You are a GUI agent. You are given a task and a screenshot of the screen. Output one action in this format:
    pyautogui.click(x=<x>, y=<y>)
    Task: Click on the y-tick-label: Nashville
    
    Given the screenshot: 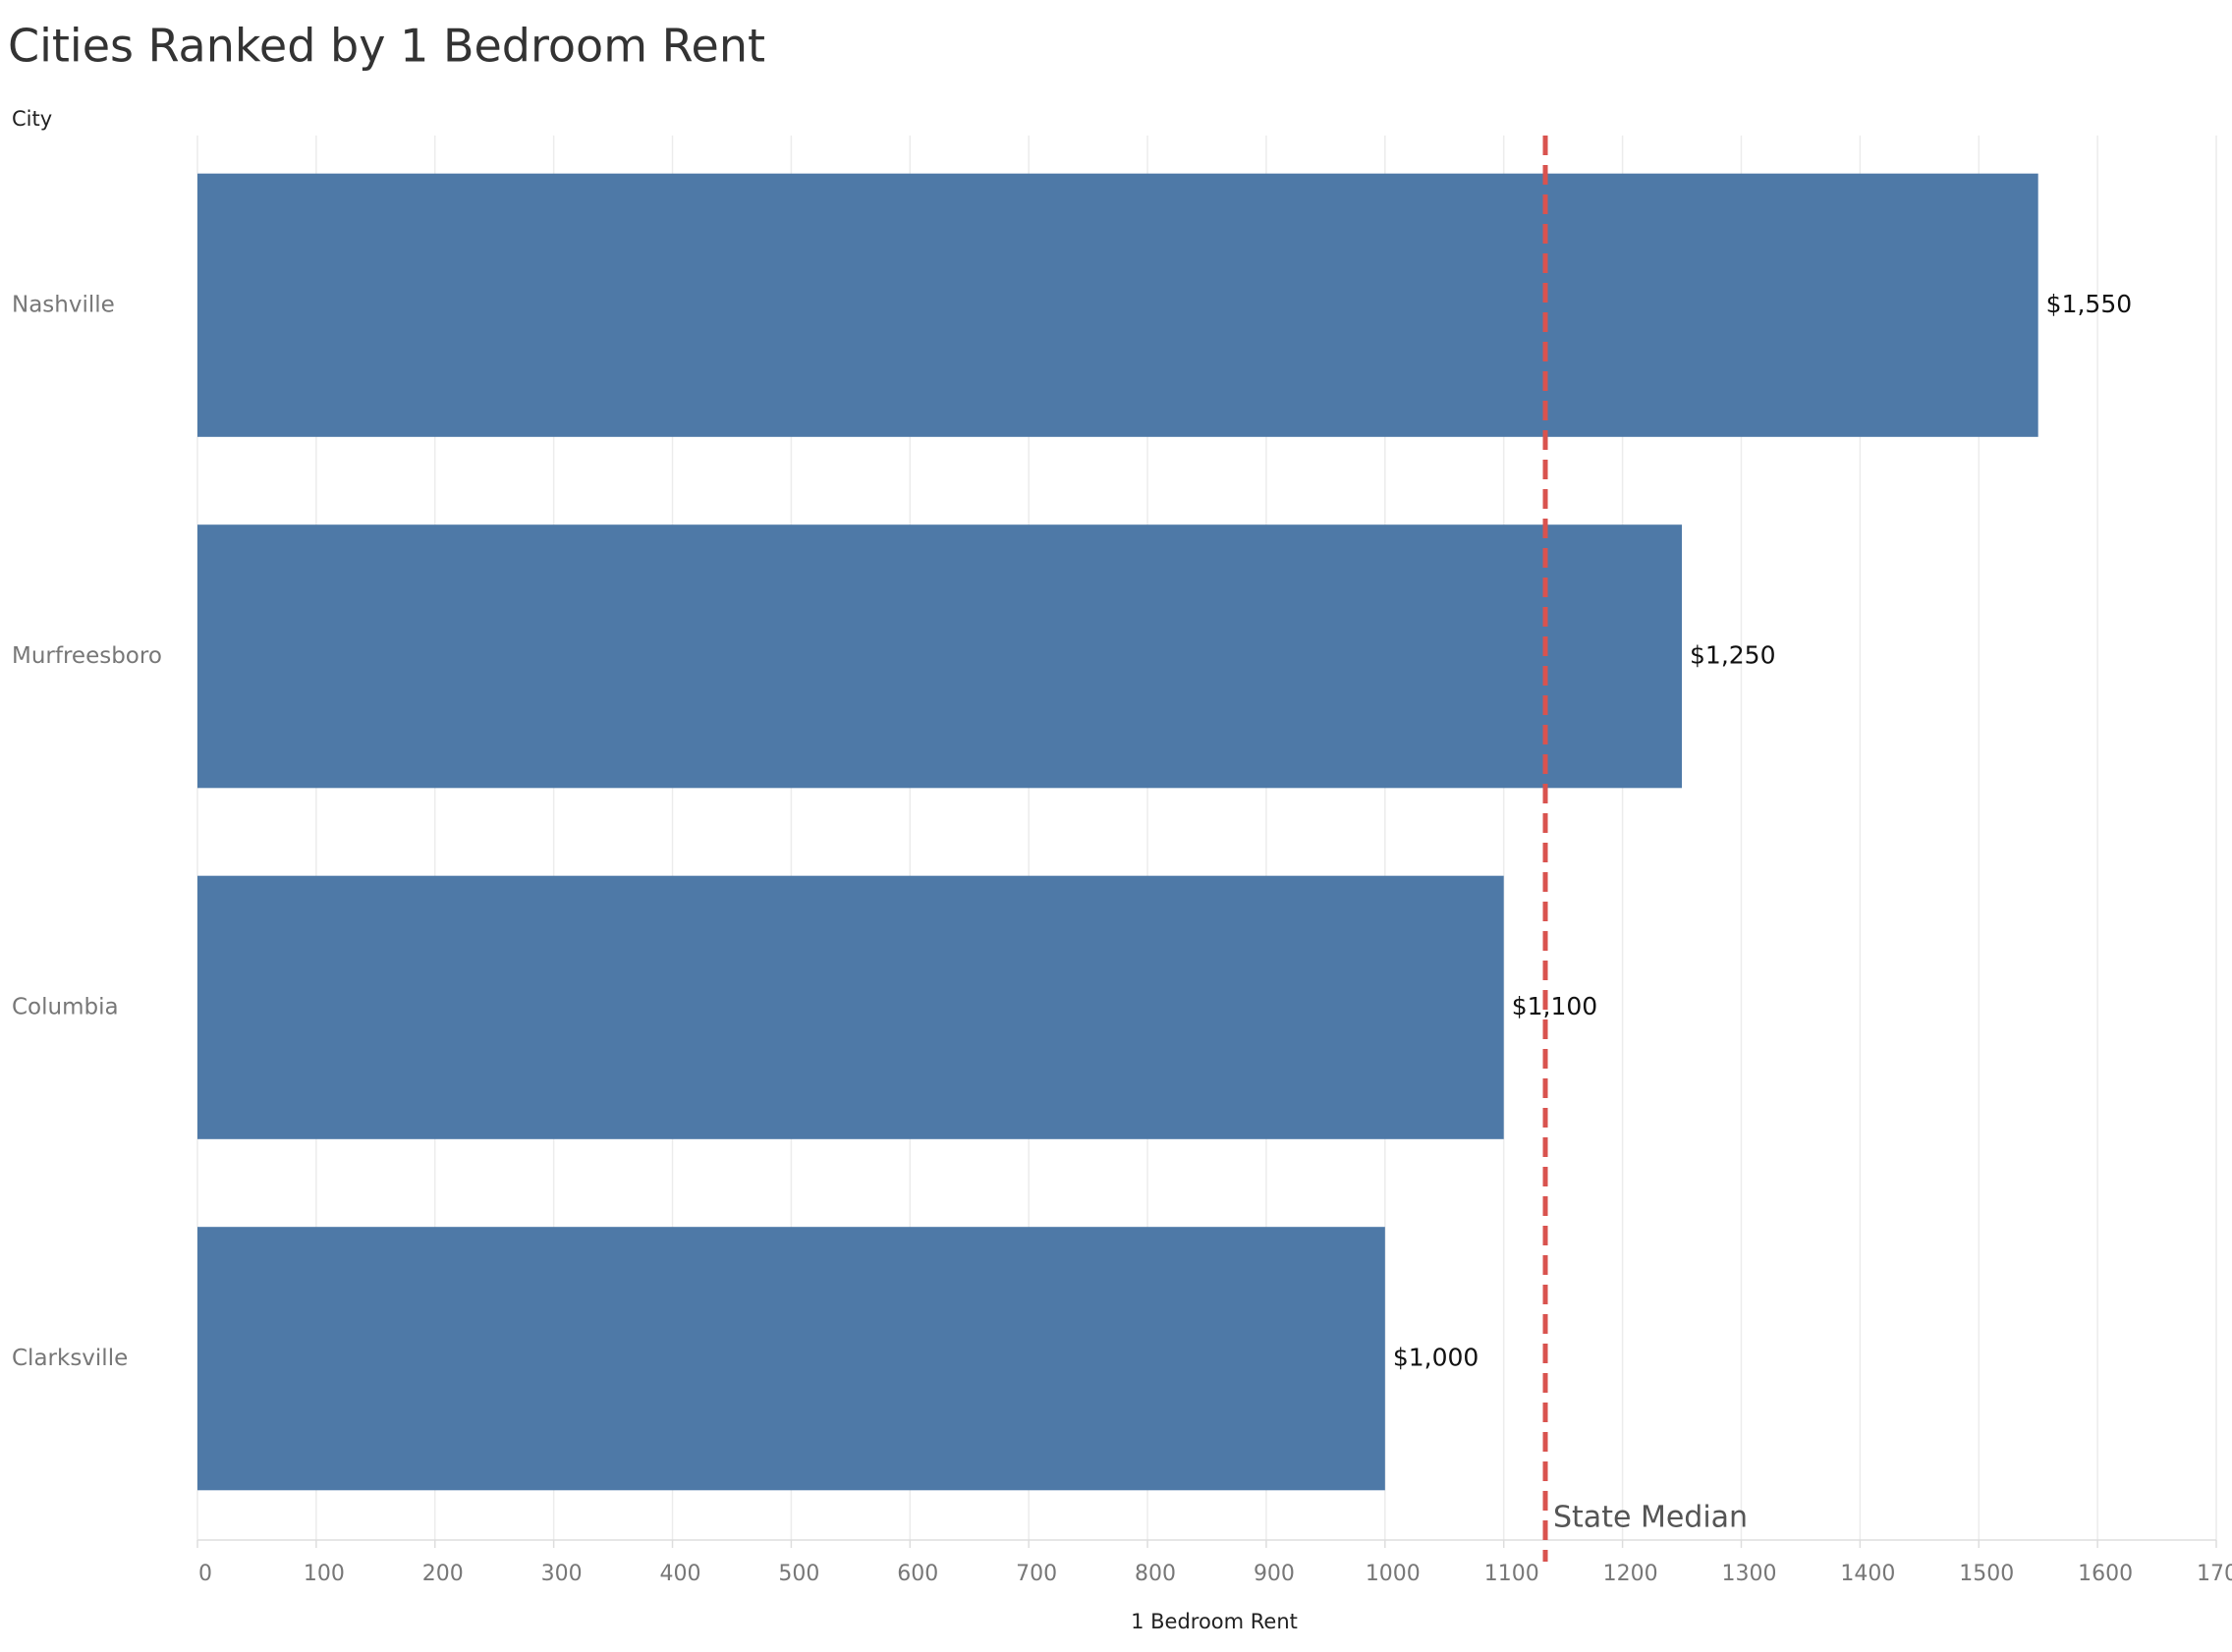 What is the action you would take?
    pyautogui.click(x=64, y=304)
    